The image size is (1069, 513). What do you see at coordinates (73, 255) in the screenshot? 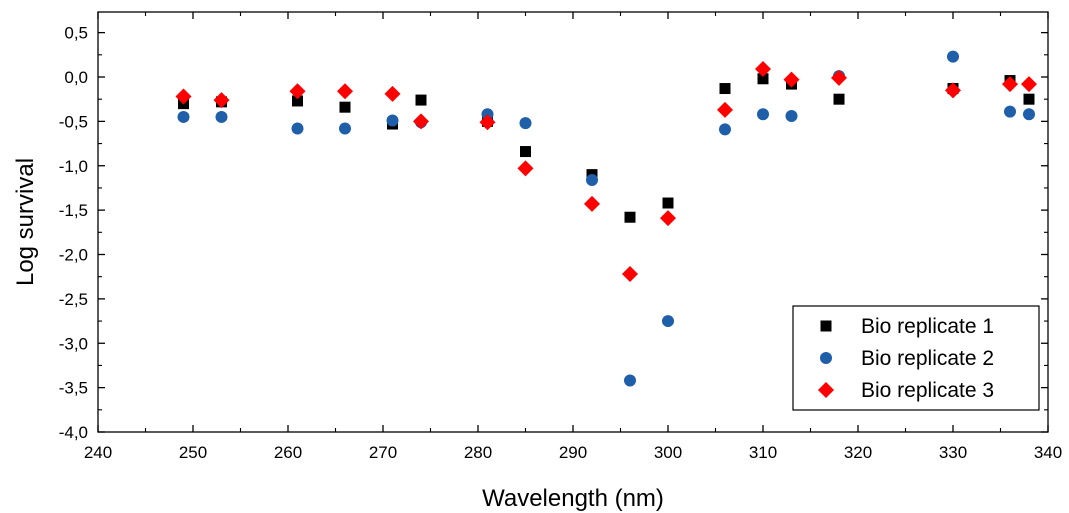
I see `y-tick-label: -2,0` at bounding box center [73, 255].